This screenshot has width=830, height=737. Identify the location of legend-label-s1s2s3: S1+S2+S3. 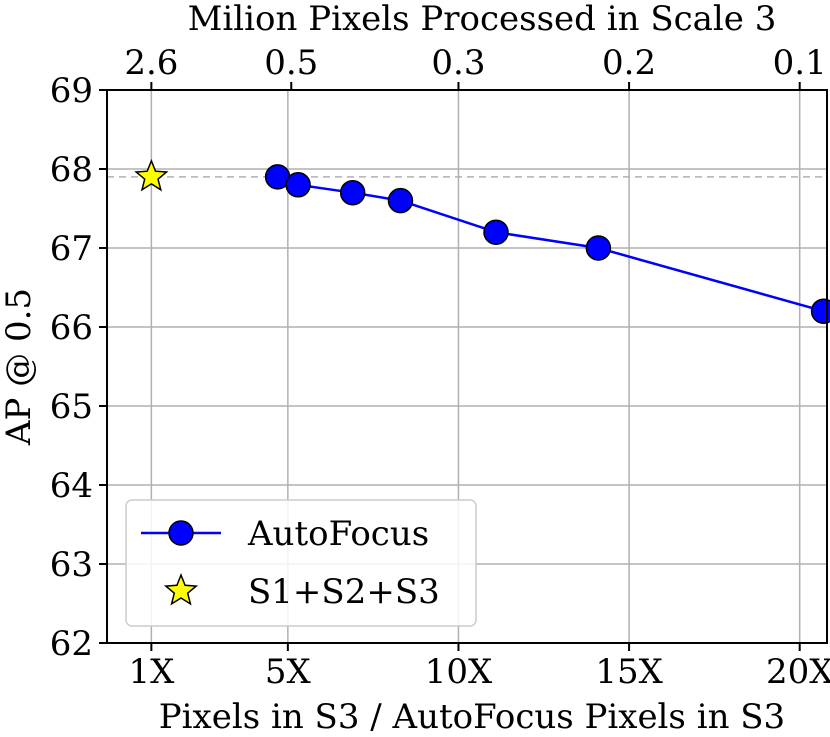
(344, 592).